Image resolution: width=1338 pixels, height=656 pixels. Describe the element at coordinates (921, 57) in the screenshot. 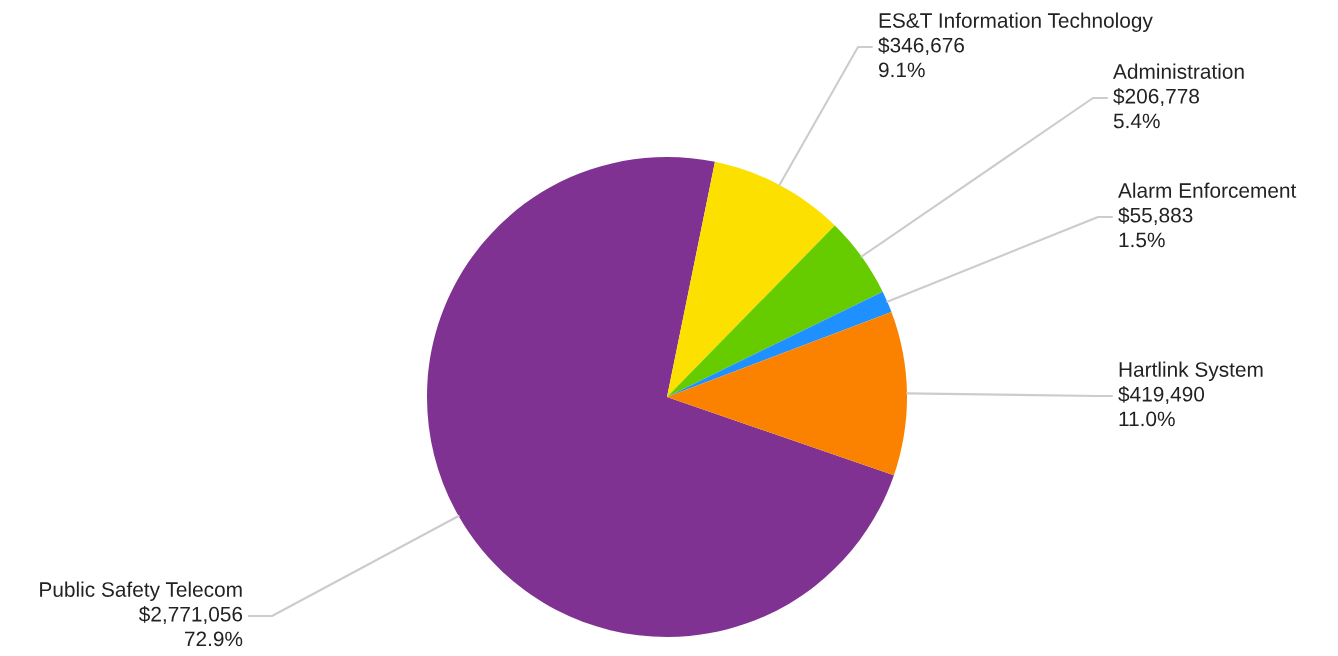

I see `data-label: $346,676 9.1%` at that location.